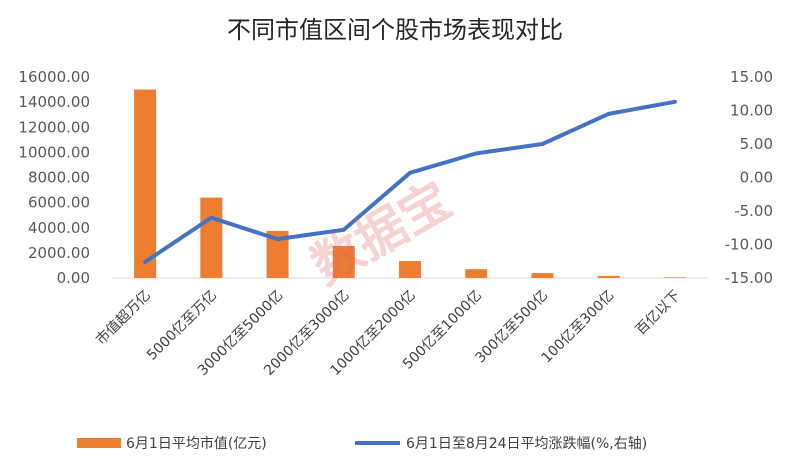 Image resolution: width=791 pixels, height=465 pixels. What do you see at coordinates (751, 111) in the screenshot?
I see `right-tick-label: 10.00` at bounding box center [751, 111].